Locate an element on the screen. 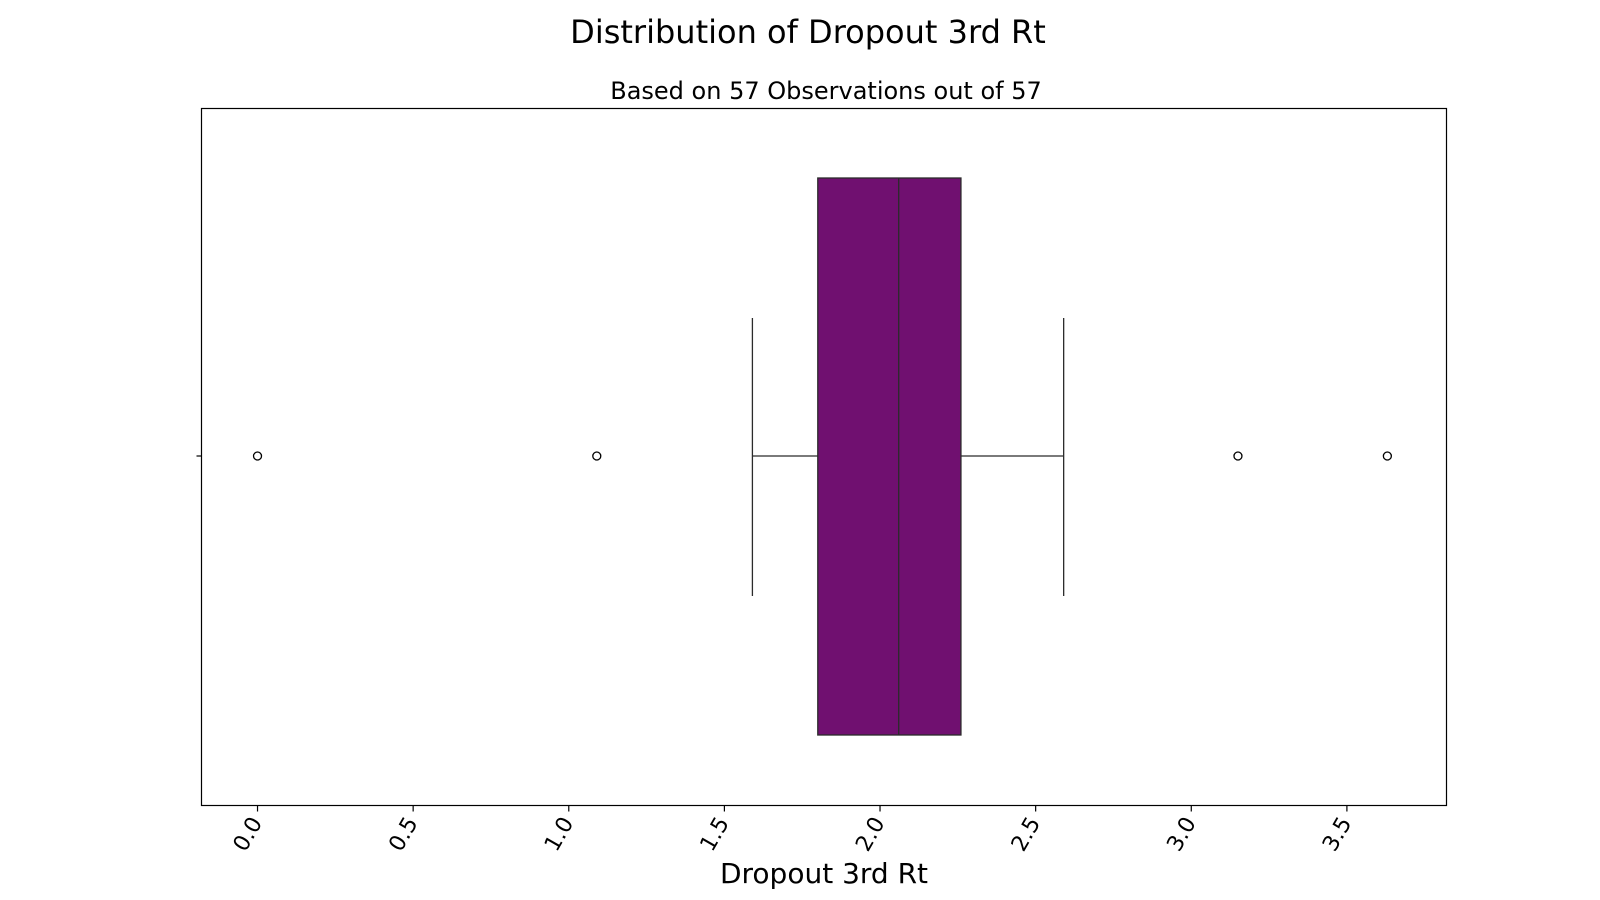  x-tick-label: 3.0 is located at coordinates (1182, 834).